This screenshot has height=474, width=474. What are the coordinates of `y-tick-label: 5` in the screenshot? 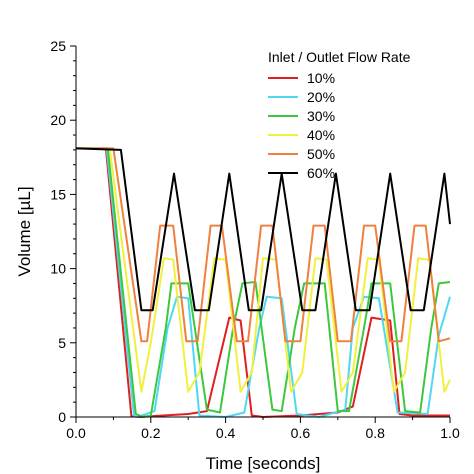 It's located at (62, 343).